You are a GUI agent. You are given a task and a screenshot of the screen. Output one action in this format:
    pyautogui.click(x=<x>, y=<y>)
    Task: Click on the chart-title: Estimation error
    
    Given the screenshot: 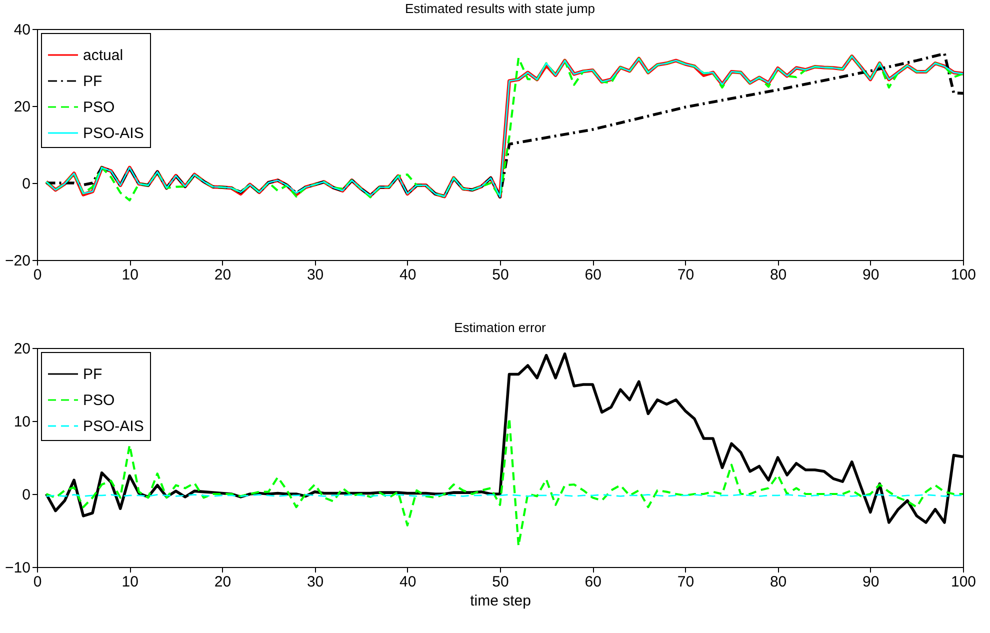 What is the action you would take?
    pyautogui.click(x=500, y=327)
    